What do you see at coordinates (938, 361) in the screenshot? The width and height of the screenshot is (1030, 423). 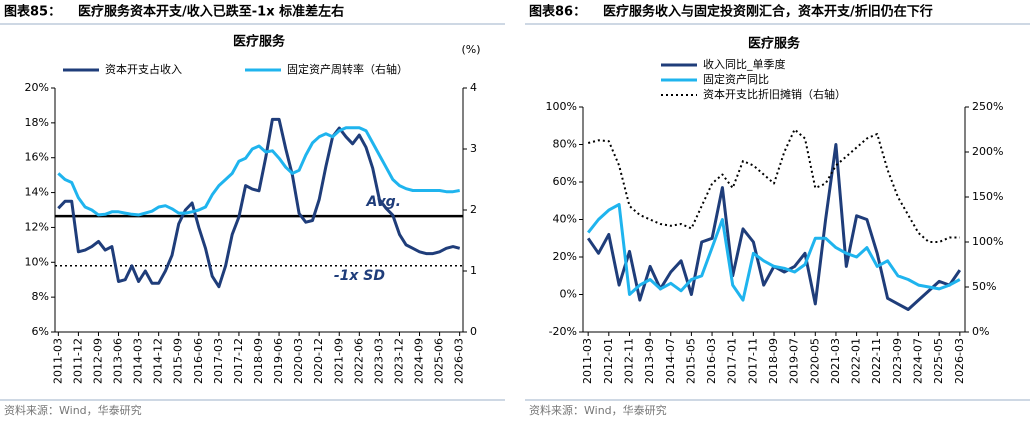 I see `x-tick-label: 2025-05` at bounding box center [938, 361].